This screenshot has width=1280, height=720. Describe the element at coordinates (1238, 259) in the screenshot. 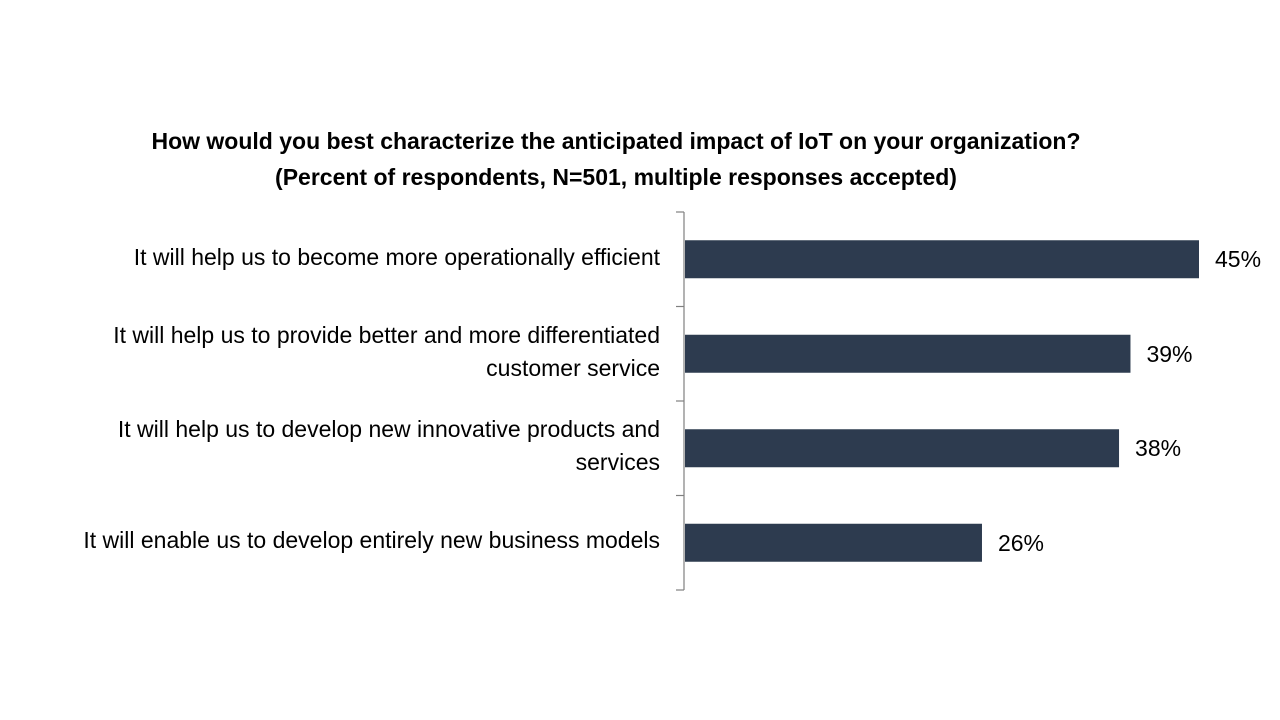

I see `bar-value-label: 45%` at that location.